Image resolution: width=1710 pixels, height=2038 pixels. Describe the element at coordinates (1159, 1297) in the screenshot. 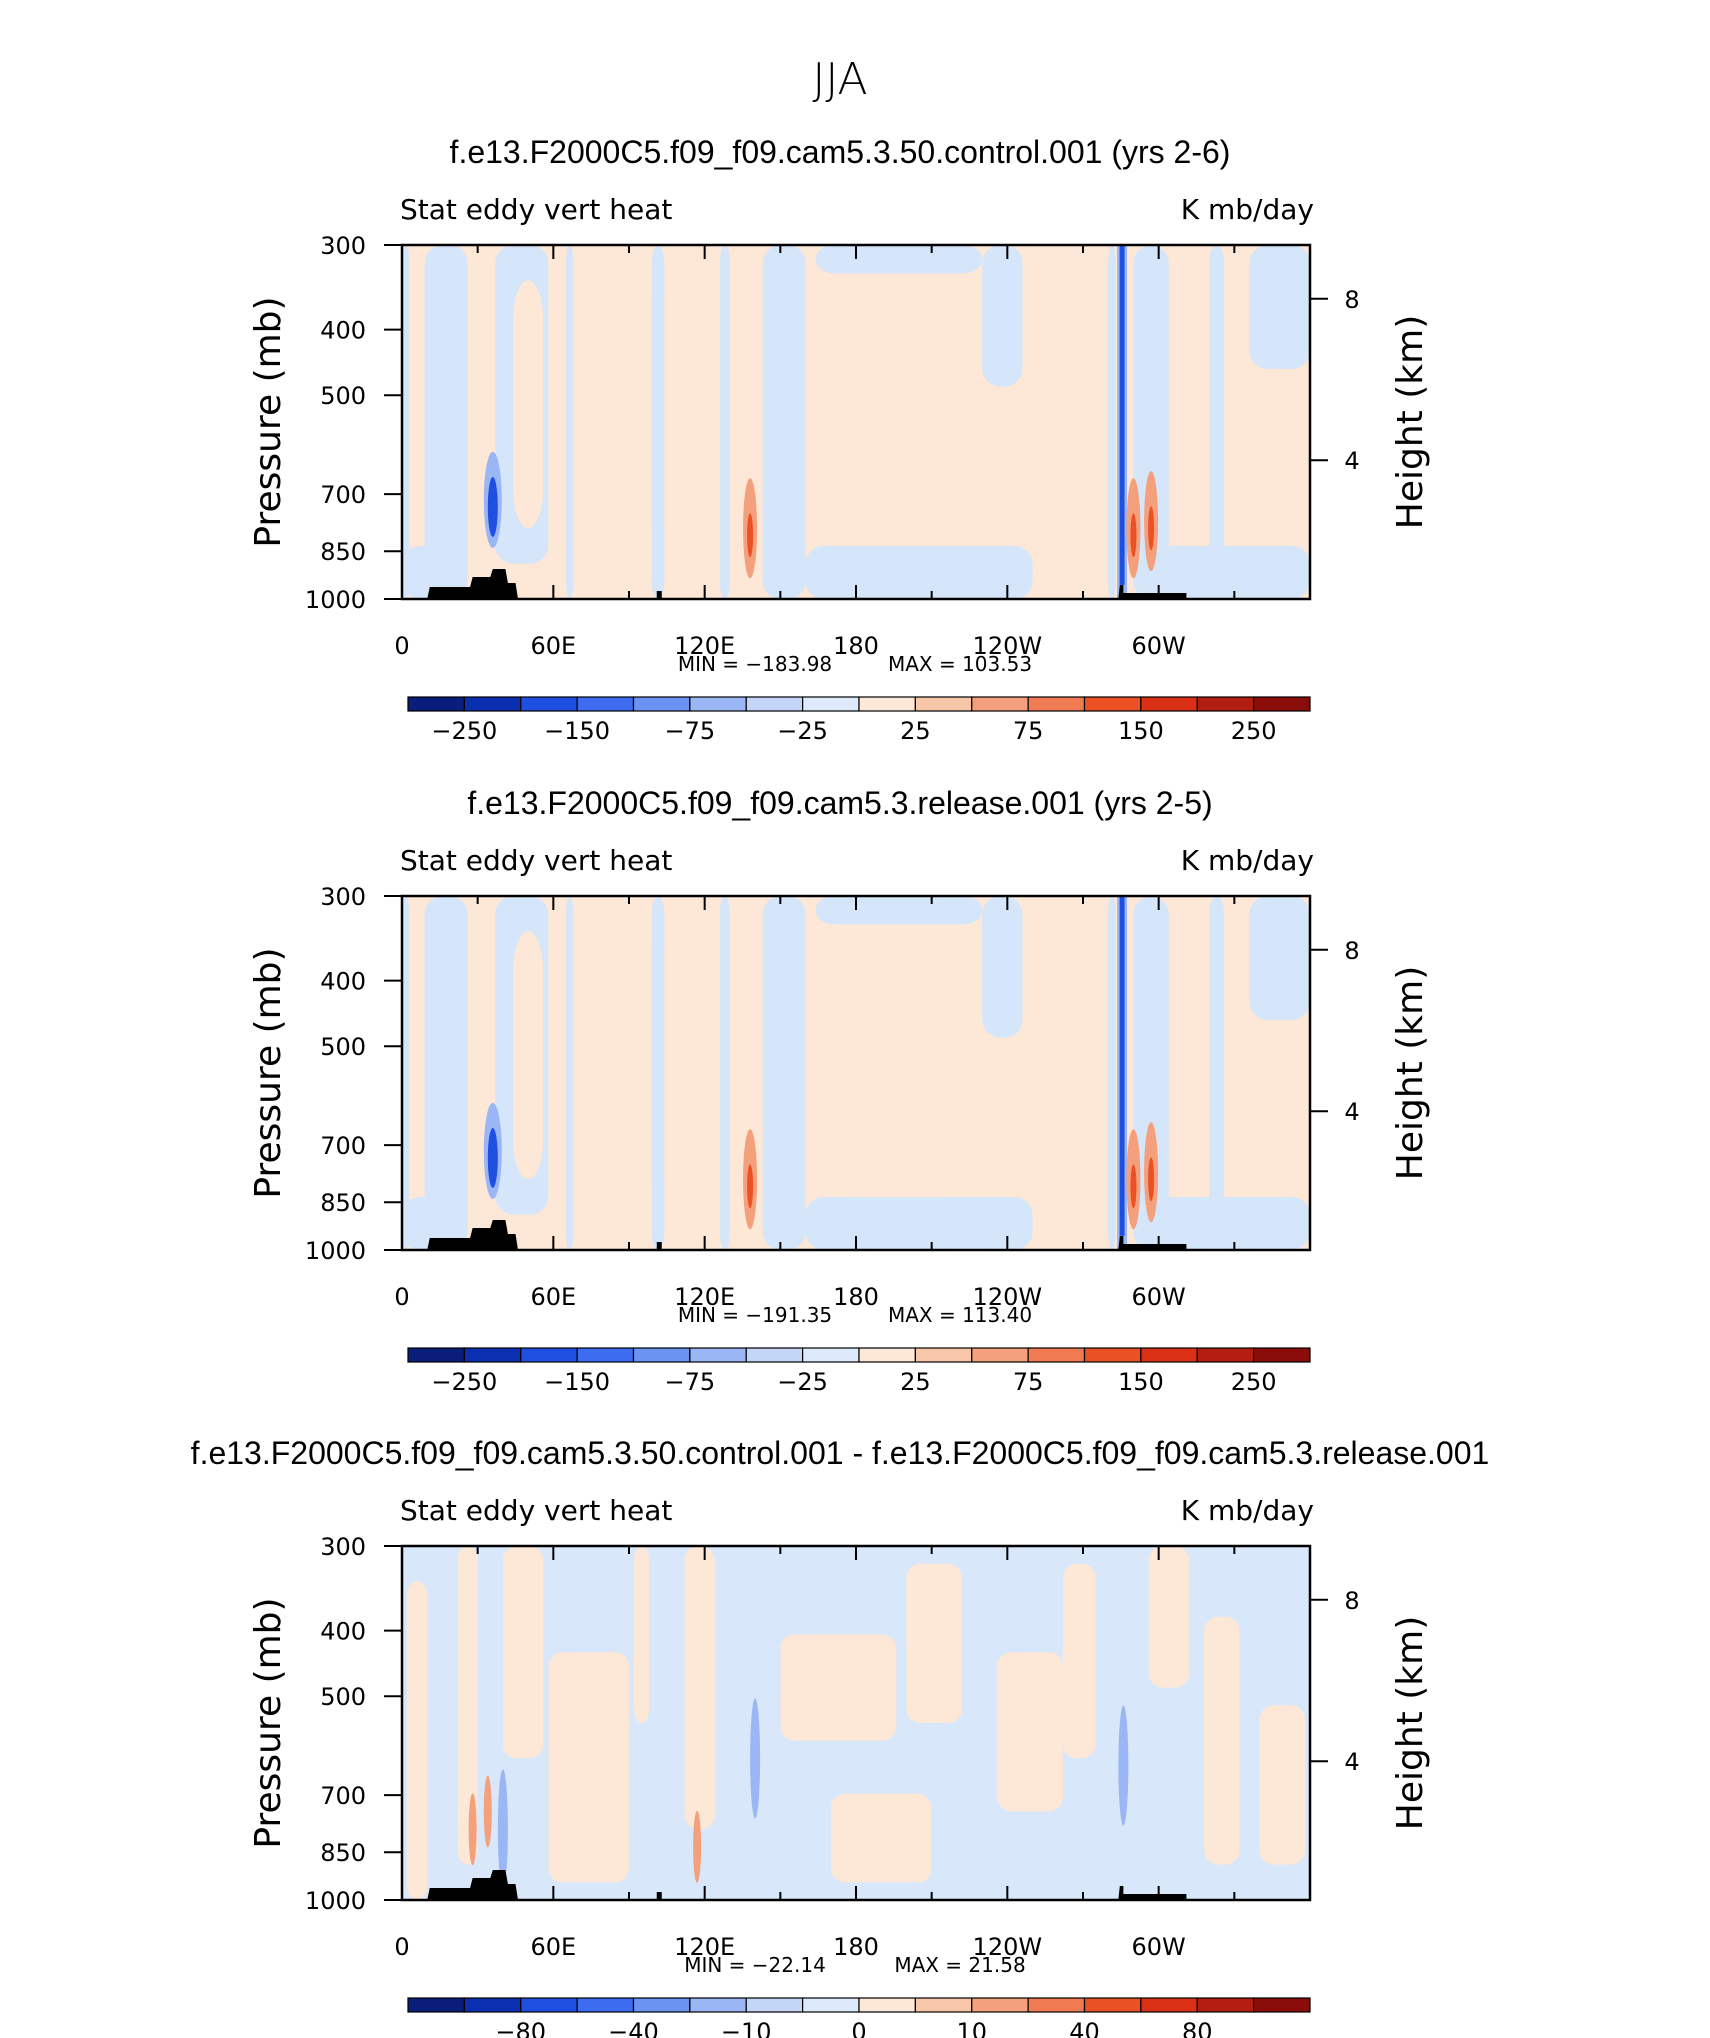

I see `x-tick-label: 60W` at that location.